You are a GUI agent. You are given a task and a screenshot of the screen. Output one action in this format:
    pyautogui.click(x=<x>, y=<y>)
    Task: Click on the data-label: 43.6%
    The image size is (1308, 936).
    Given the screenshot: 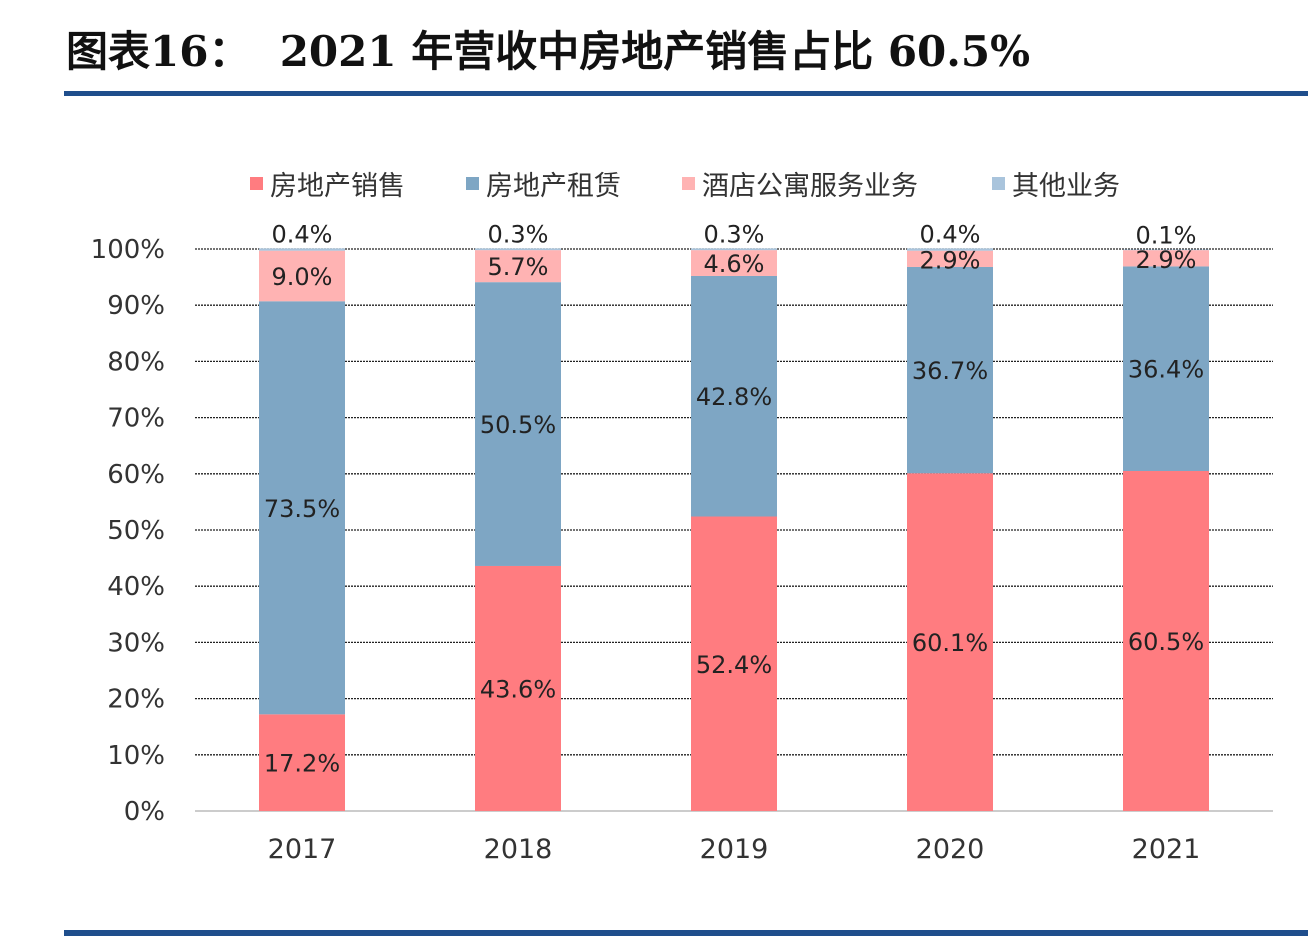 What is the action you would take?
    pyautogui.click(x=518, y=689)
    